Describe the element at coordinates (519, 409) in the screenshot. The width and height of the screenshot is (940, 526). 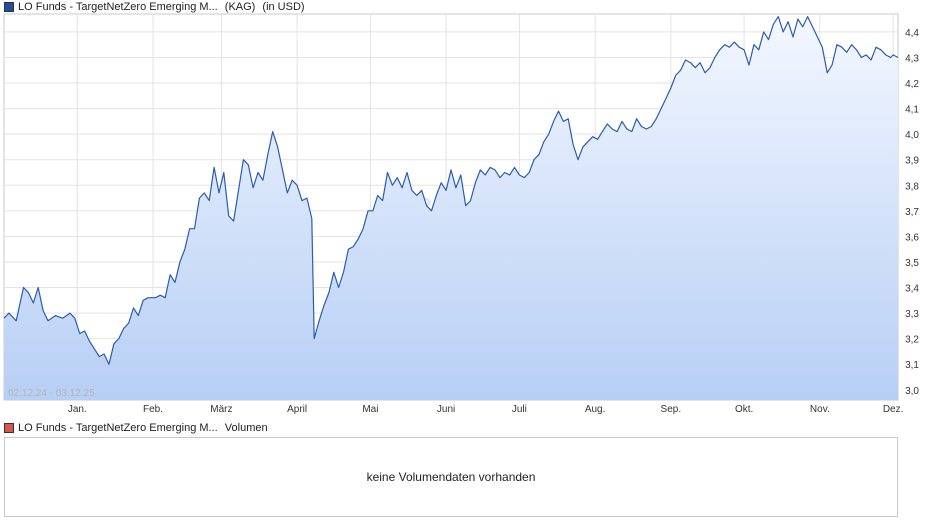
I see `x-tick-label: Juli` at that location.